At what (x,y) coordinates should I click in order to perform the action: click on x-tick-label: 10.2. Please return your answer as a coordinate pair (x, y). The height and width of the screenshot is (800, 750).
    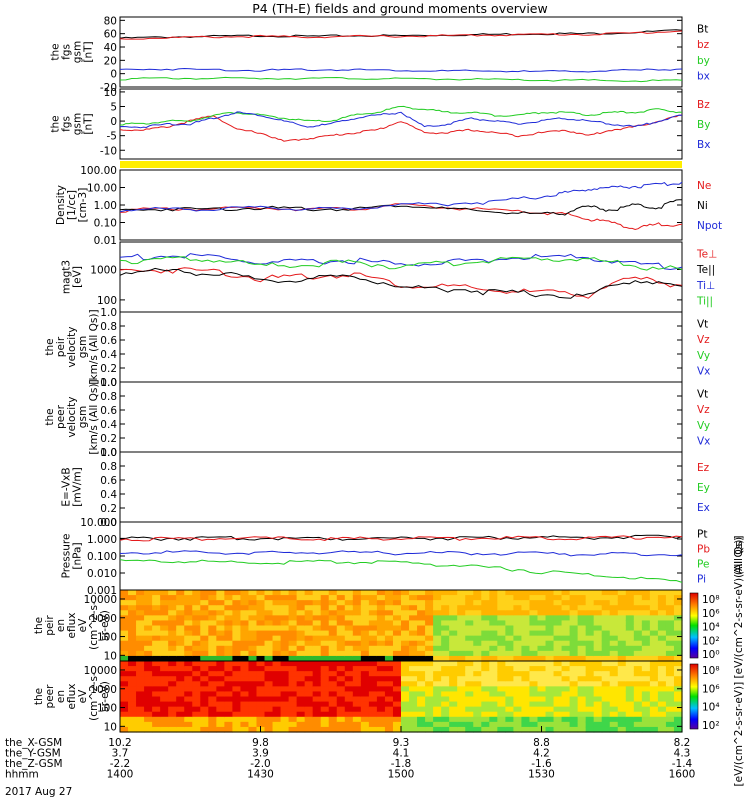
    Looking at the image, I should click on (119, 743).